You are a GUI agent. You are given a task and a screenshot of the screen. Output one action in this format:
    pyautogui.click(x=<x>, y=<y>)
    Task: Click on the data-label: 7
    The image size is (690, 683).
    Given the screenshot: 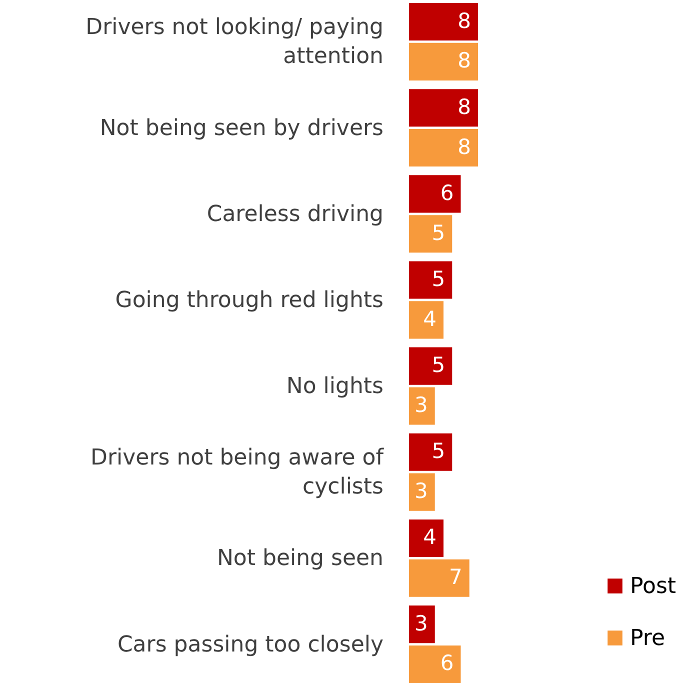 What is the action you would take?
    pyautogui.click(x=455, y=577)
    